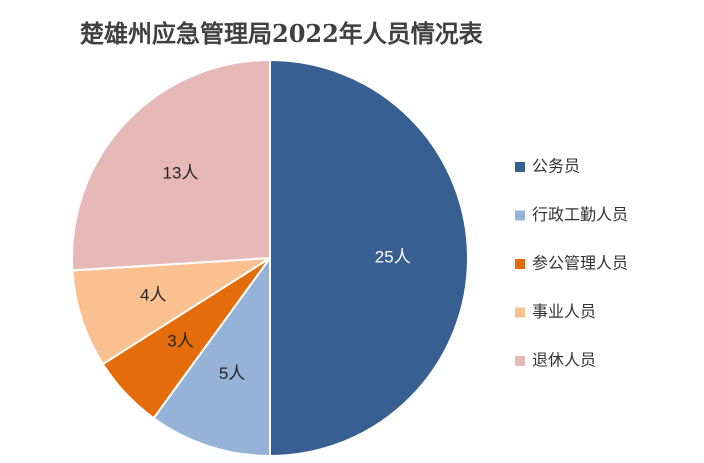 The image size is (704, 463). Describe the element at coordinates (580, 263) in the screenshot. I see `legend-label: 参公管理人员` at that location.